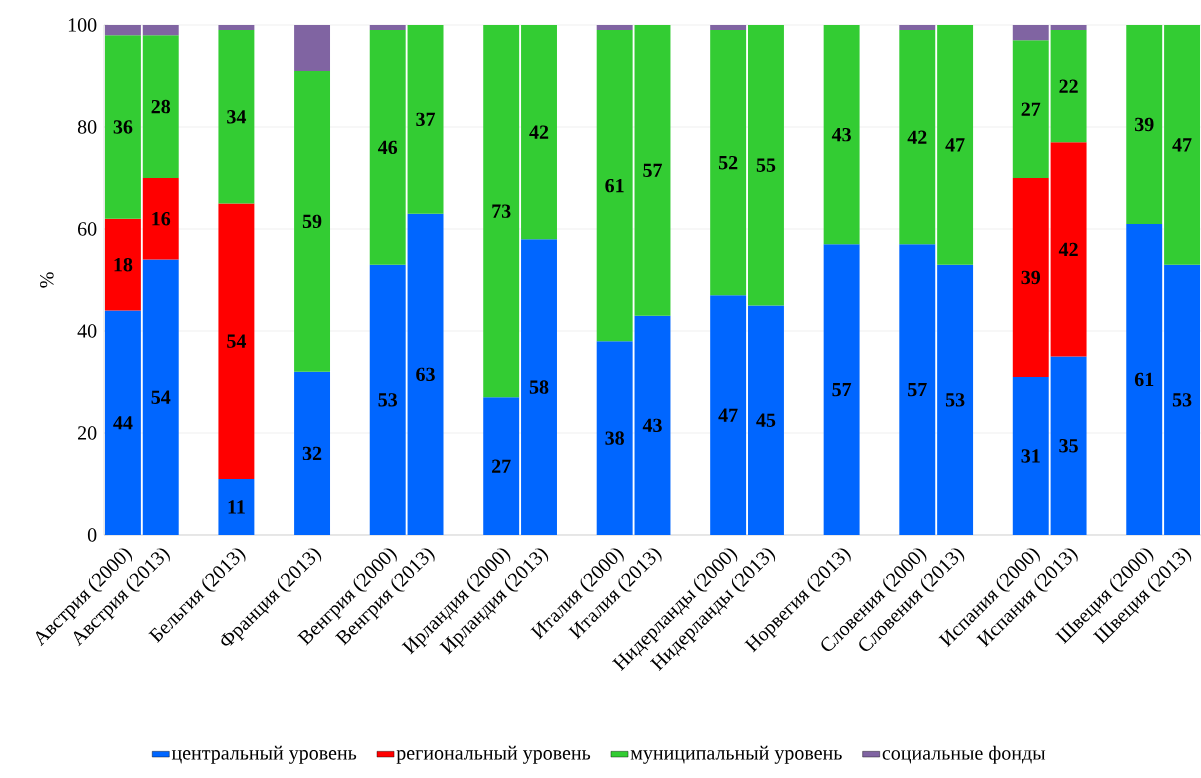 The image size is (1201, 778). Describe the element at coordinates (87, 127) in the screenshot. I see `y-tick-label: 80` at that location.